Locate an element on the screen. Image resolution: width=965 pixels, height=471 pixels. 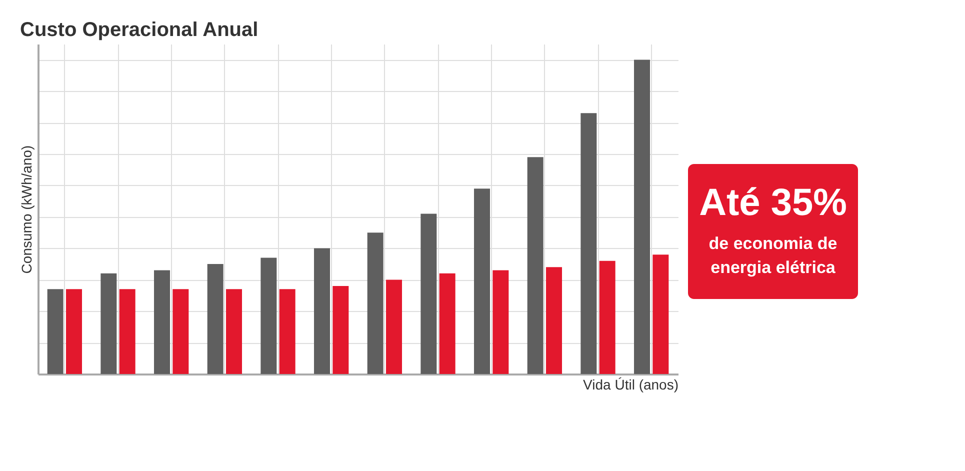
x-axis-title: Vida Útil (anos) is located at coordinates (630, 384).